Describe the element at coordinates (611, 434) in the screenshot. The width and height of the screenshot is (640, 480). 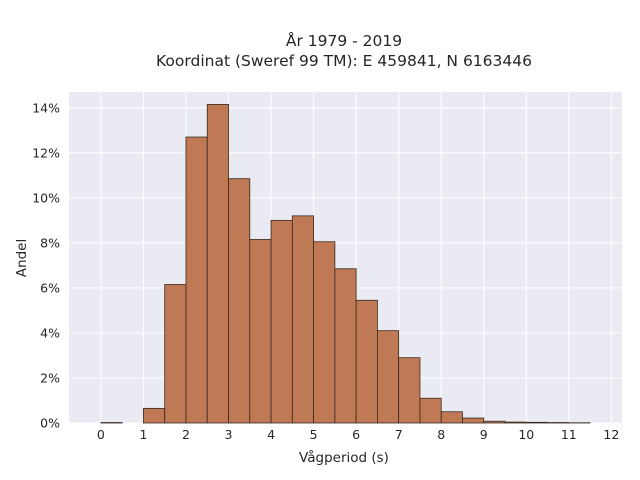
I see `x-tick-label: 12` at that location.